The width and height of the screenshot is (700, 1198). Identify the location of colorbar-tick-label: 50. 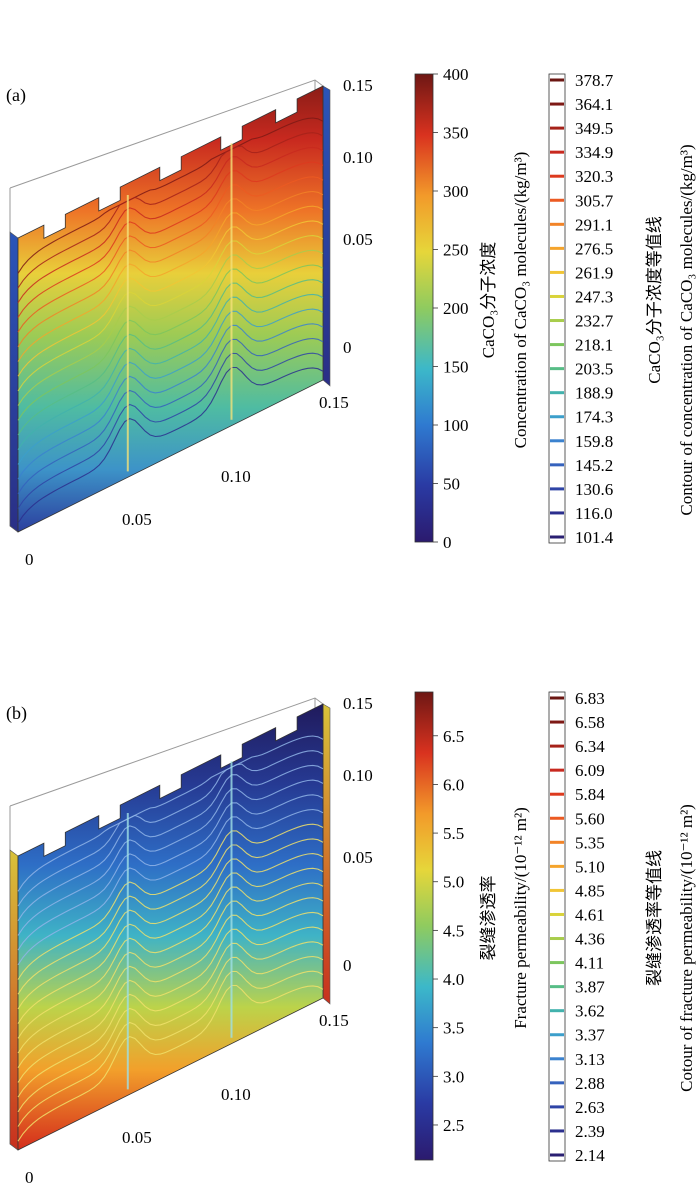
(451, 484).